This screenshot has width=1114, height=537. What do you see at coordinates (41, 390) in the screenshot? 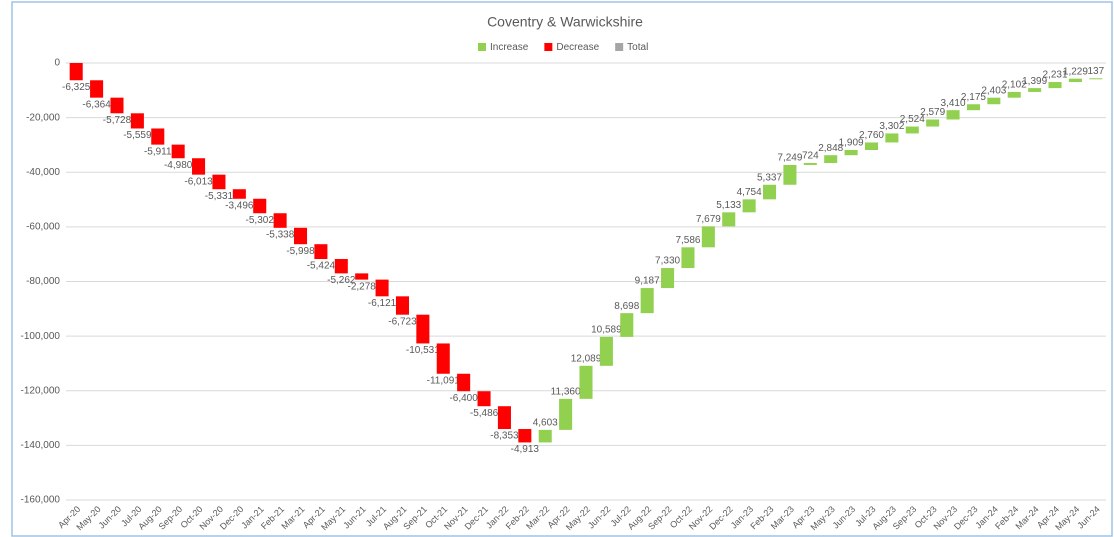
I see `y-tick-label: -120,000` at bounding box center [41, 390].